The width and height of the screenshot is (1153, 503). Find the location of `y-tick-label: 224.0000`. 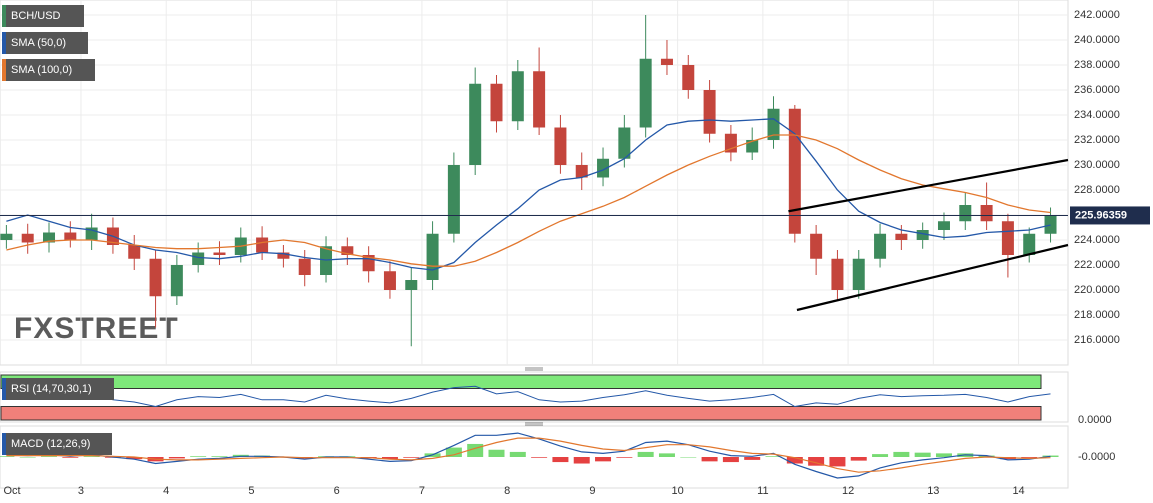

y-tick-label: 224.0000 is located at coordinates (1097, 240).